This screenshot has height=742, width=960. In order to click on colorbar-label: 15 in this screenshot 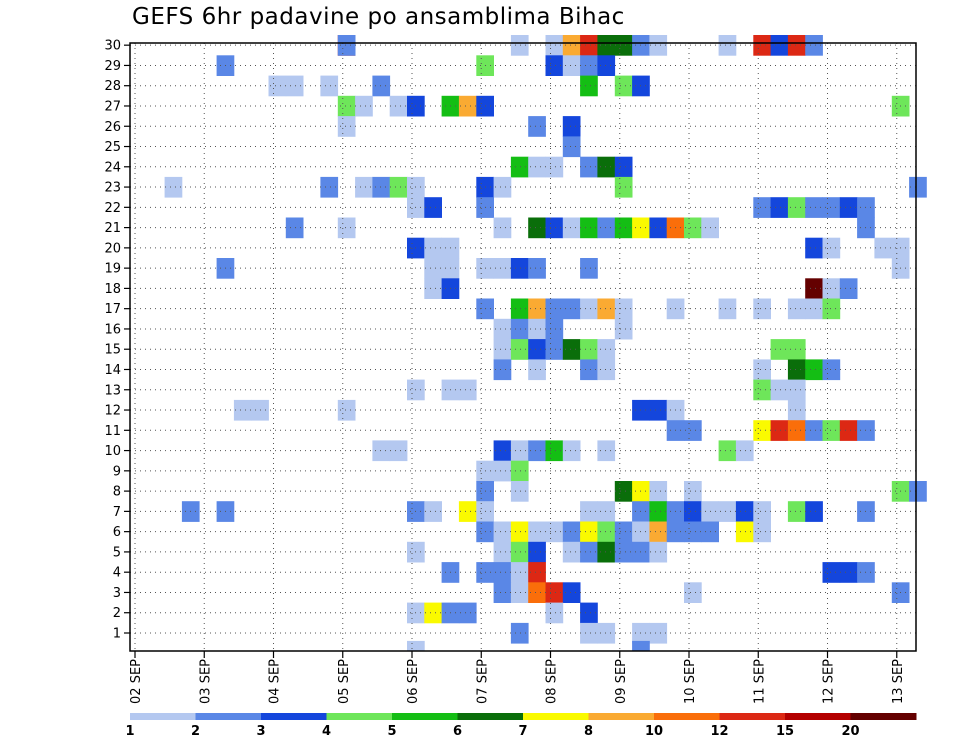, I will do `click(785, 731)`.